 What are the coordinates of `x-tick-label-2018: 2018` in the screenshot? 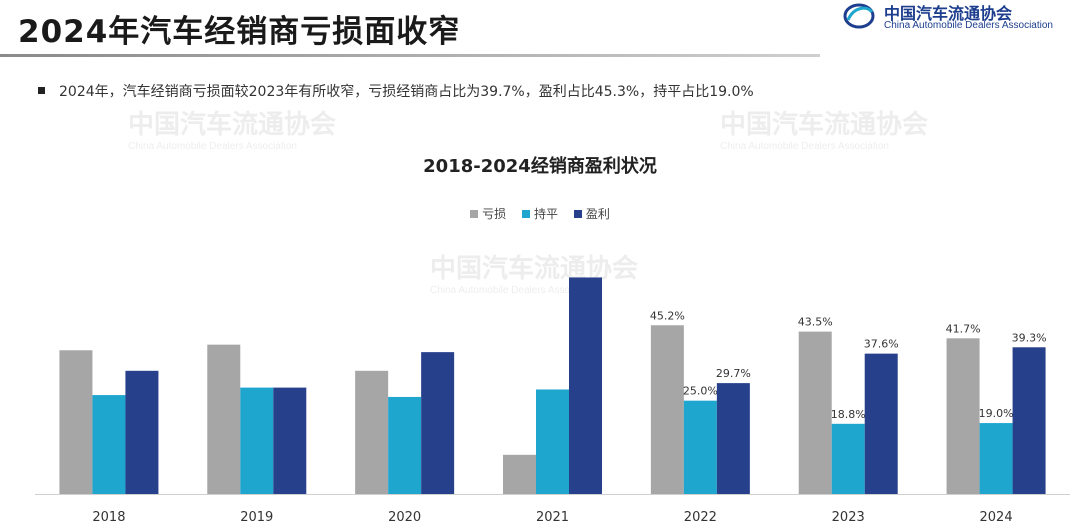 It's located at (108, 517).